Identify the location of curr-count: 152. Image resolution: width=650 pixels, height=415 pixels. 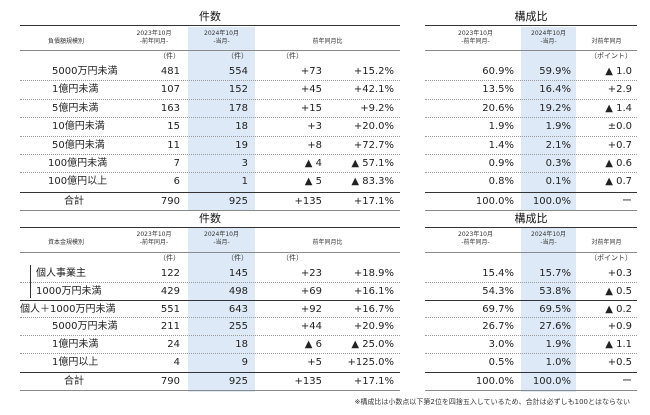
(238, 90).